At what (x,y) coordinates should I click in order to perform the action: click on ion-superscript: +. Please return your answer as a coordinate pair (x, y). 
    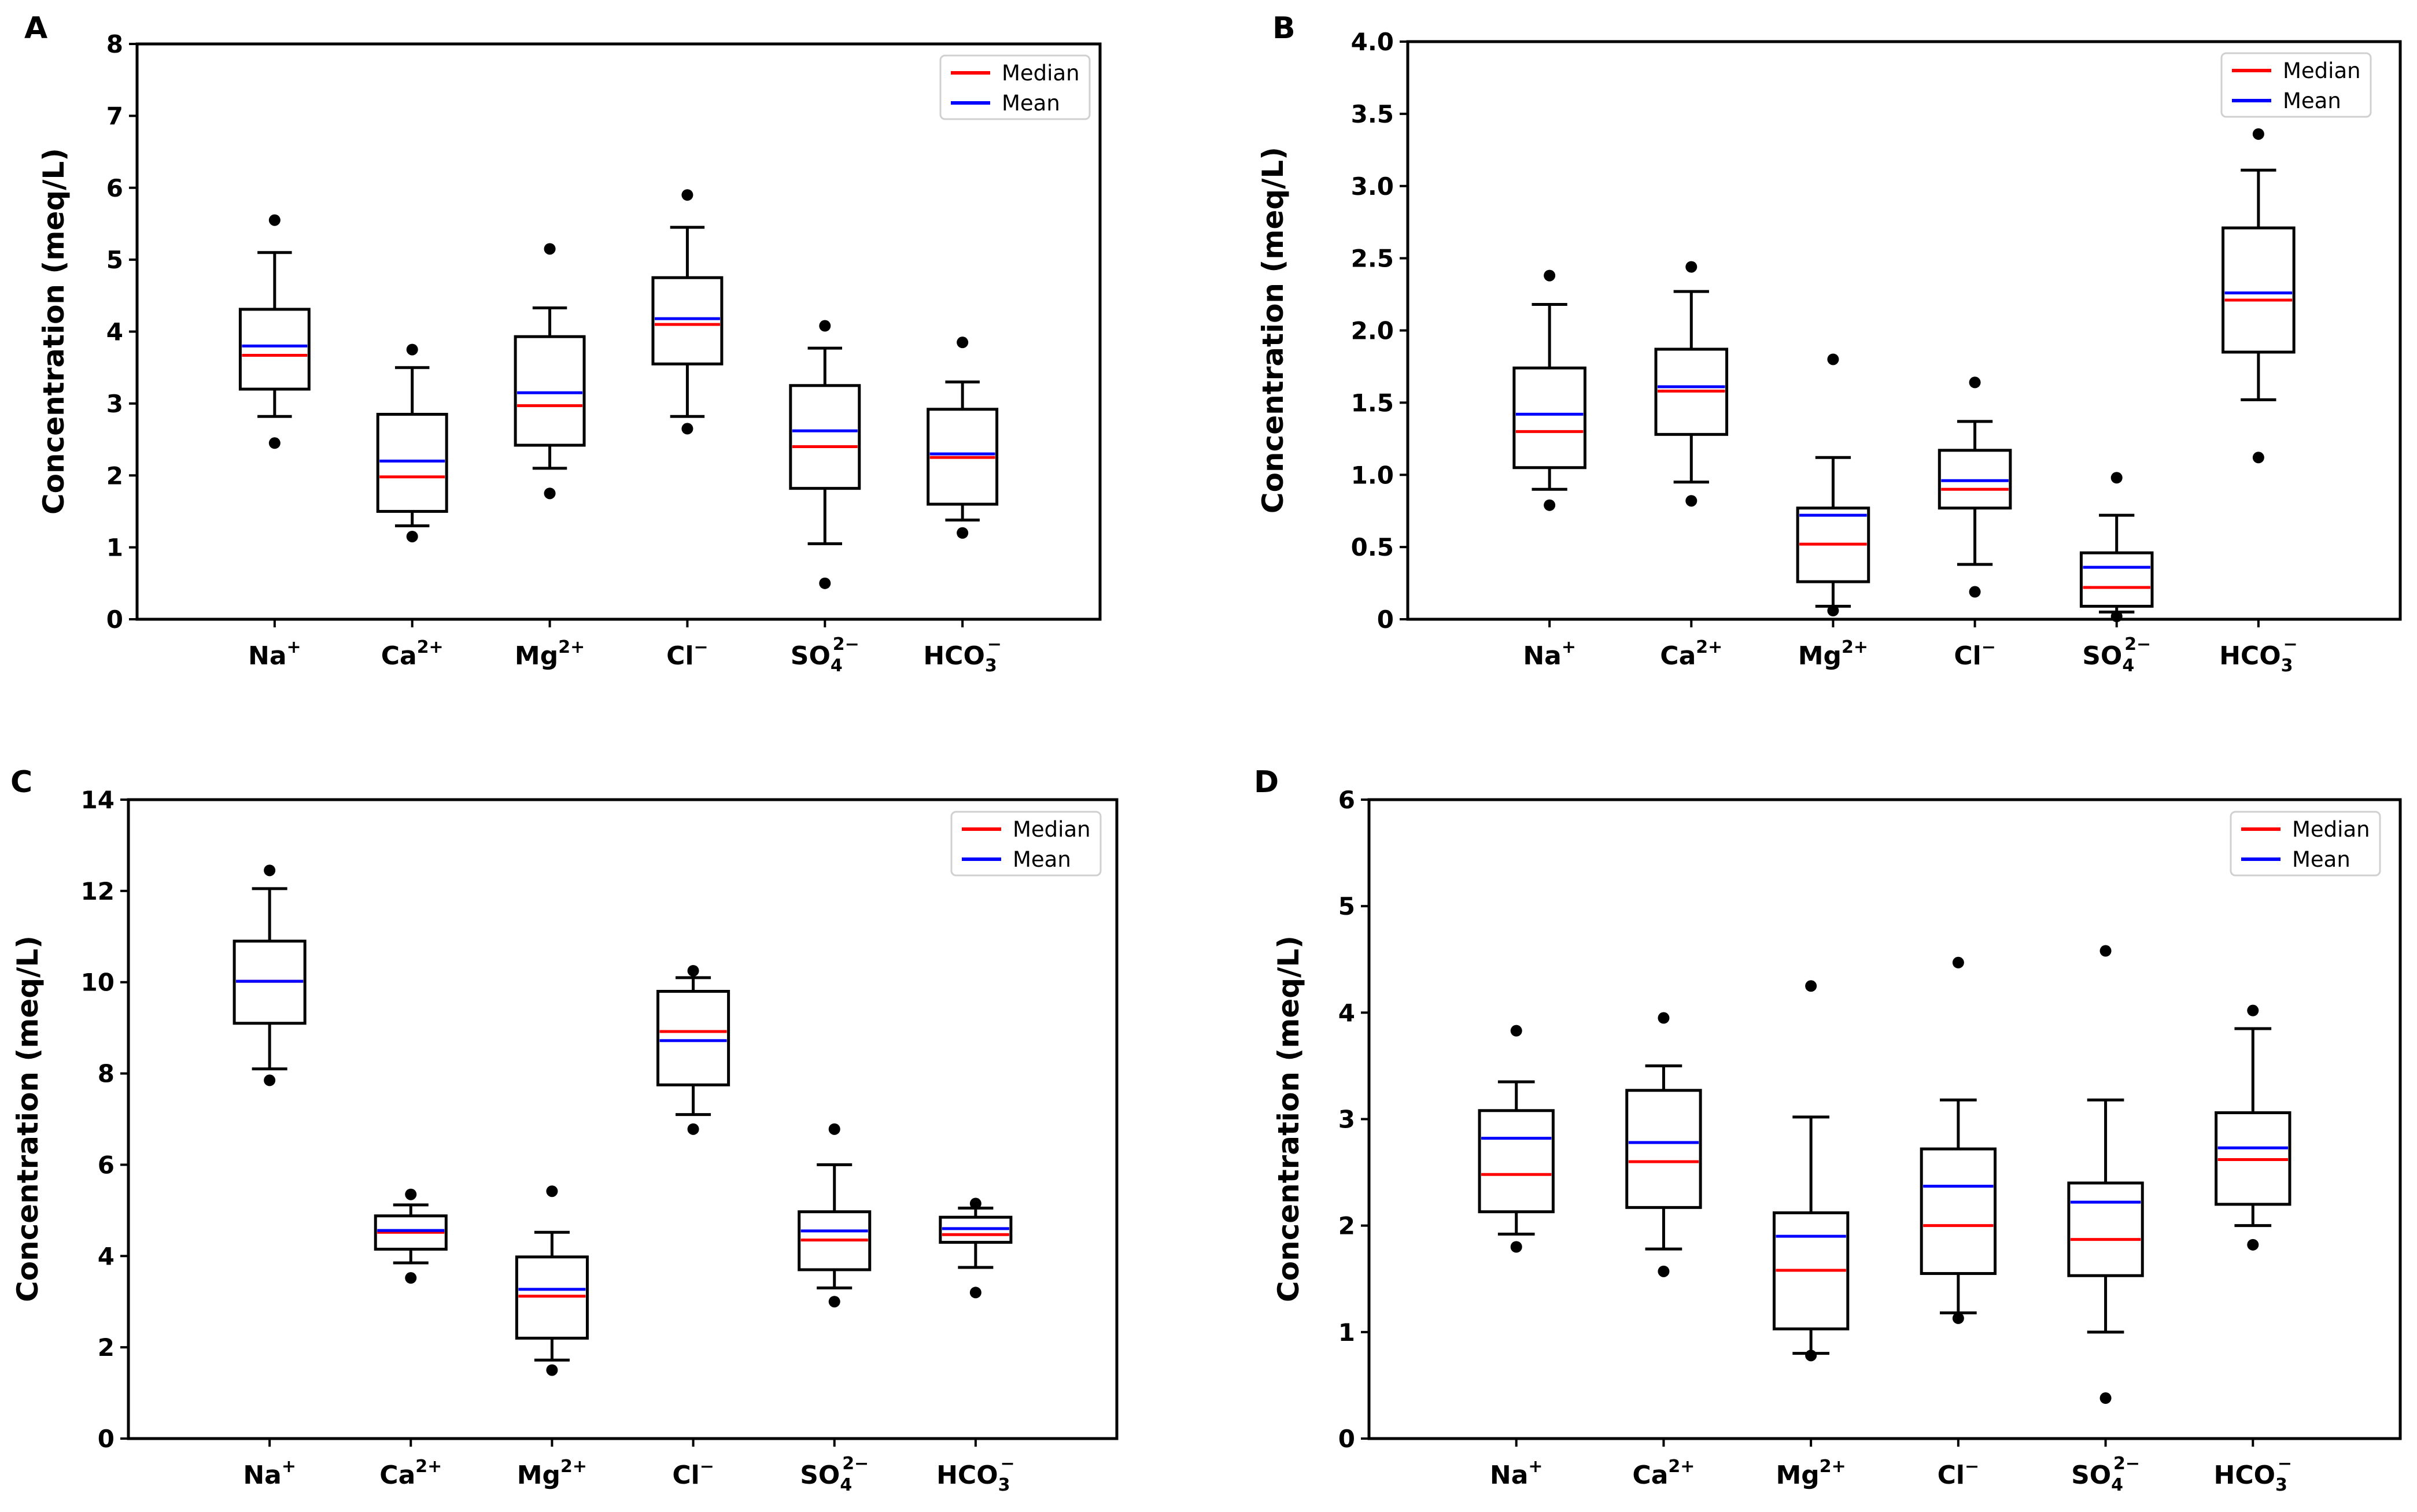
    Looking at the image, I should click on (1569, 647).